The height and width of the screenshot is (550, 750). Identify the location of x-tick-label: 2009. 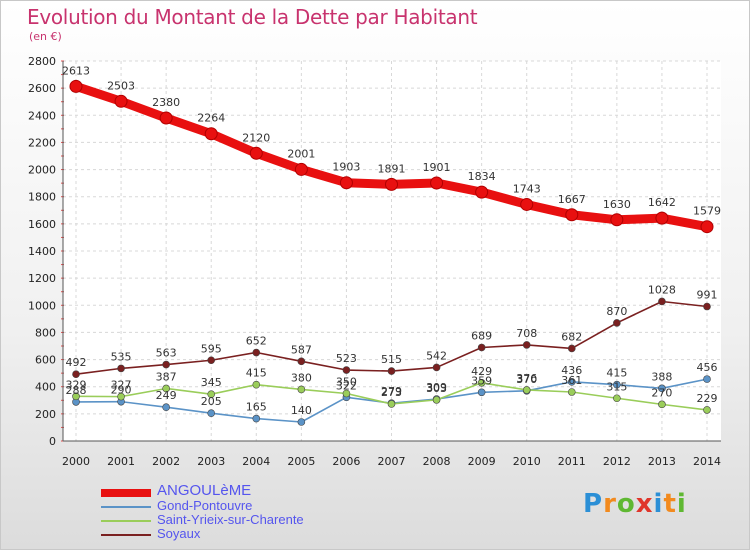
(482, 461).